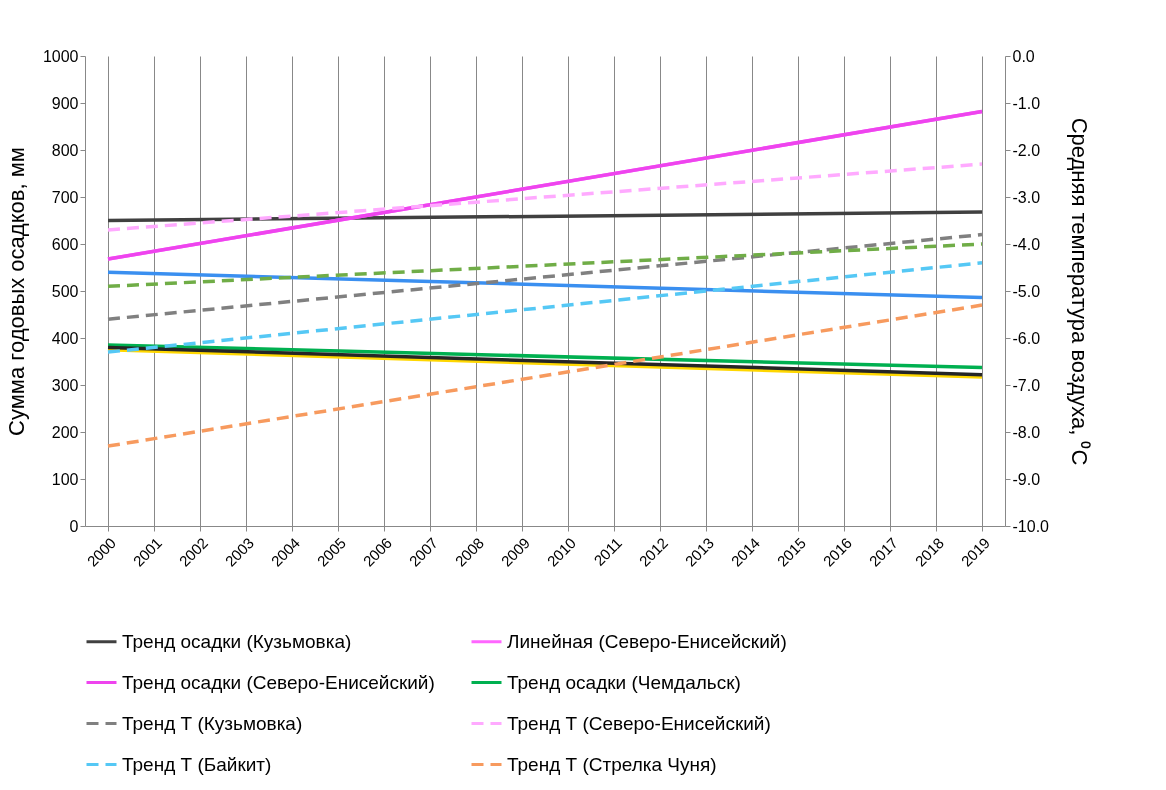  What do you see at coordinates (1031, 526) in the screenshot?
I see `y2-tick-label: -10.0` at bounding box center [1031, 526].